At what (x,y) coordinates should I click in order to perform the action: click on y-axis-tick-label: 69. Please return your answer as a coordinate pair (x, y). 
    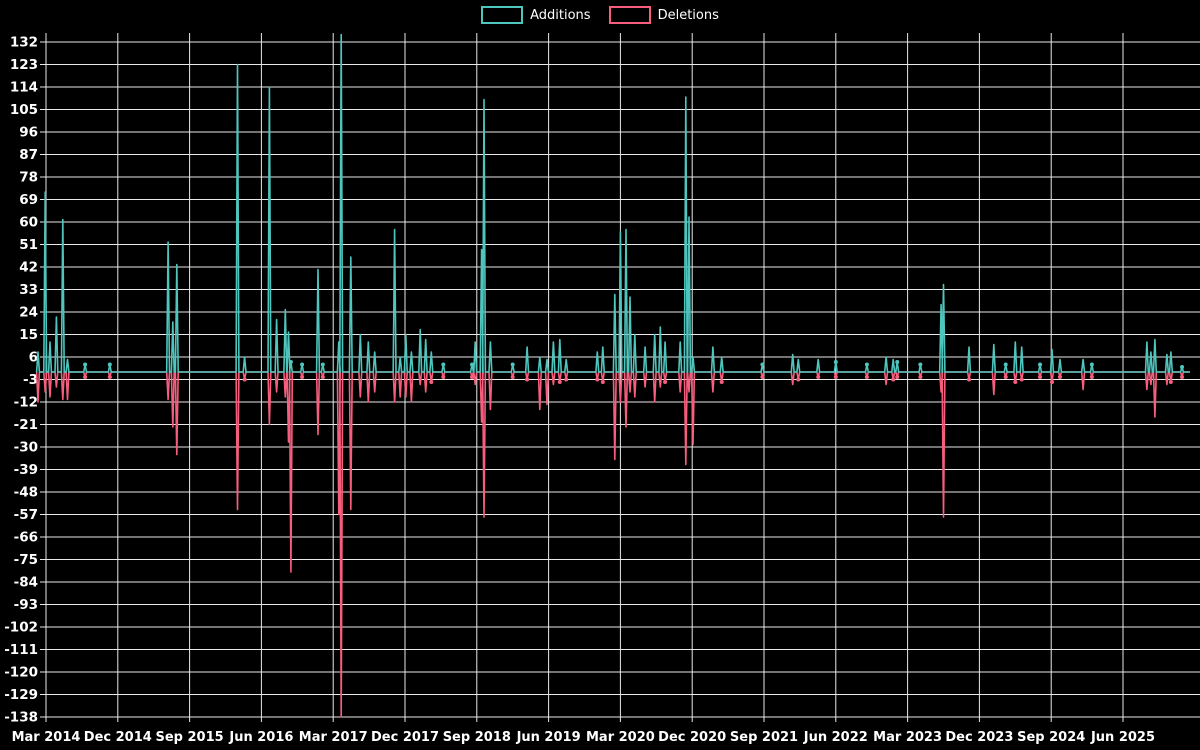
    Looking at the image, I should click on (28, 200).